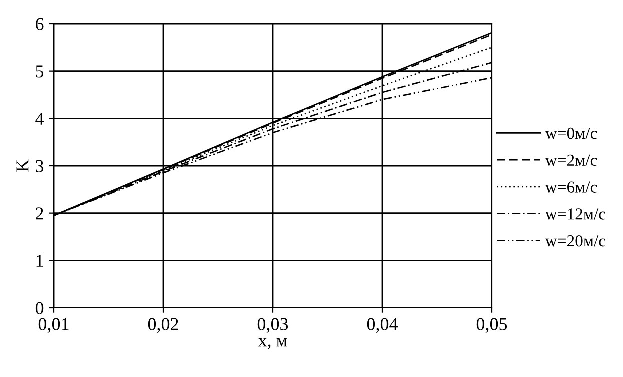 This screenshot has width=623, height=377. What do you see at coordinates (40, 166) in the screenshot?
I see `y-tick-label: 3` at bounding box center [40, 166].